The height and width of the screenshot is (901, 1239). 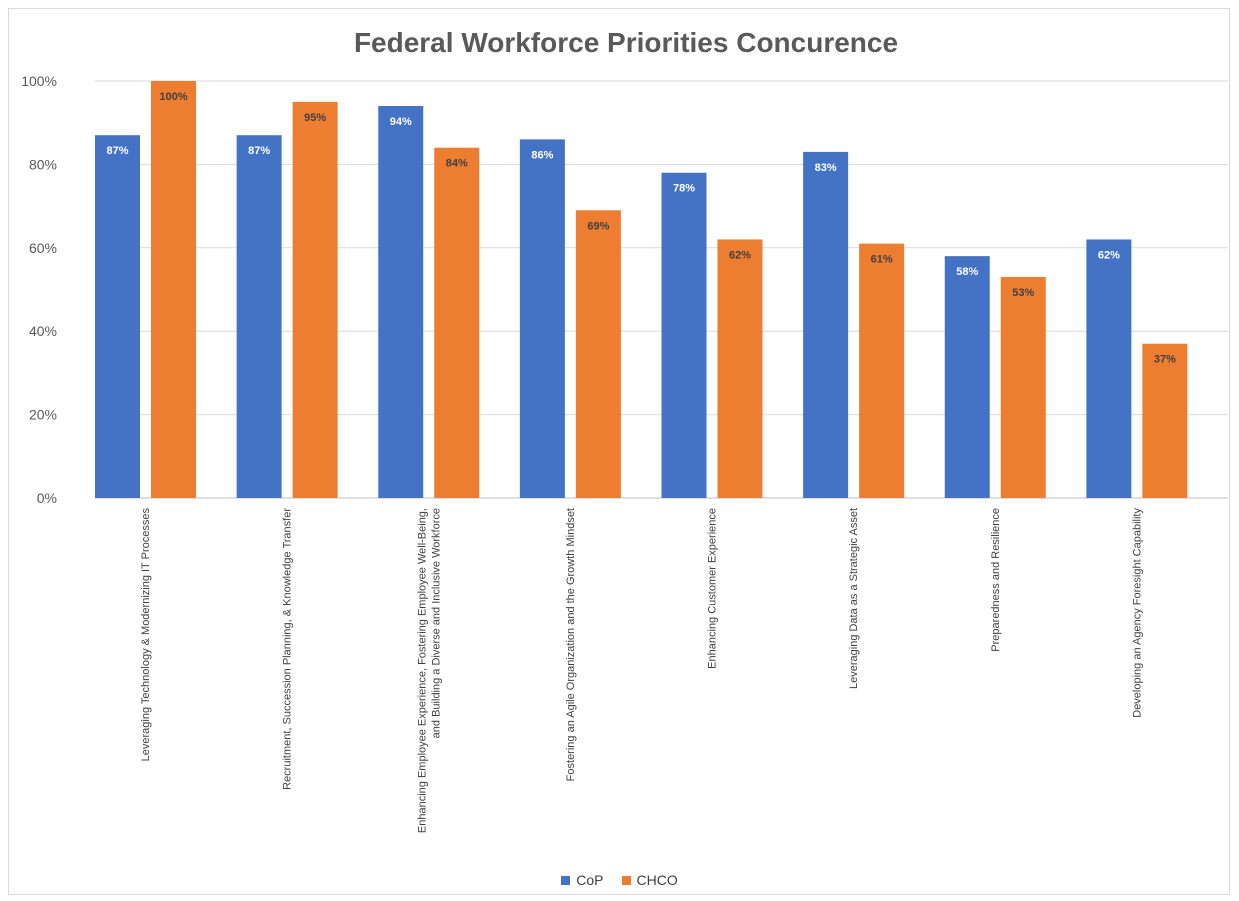 What do you see at coordinates (967, 272) in the screenshot?
I see `data-label-cop: 58%` at bounding box center [967, 272].